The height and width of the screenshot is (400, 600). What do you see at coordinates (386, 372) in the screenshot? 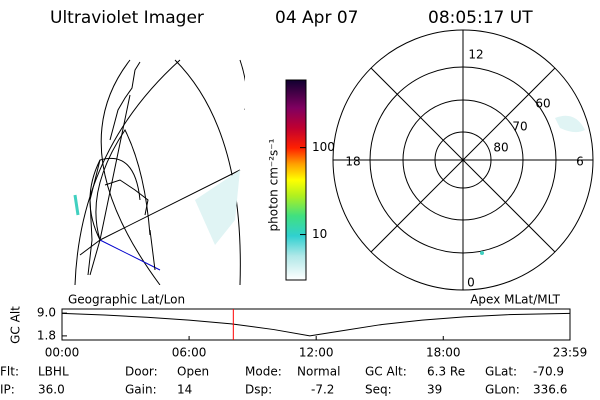
I see `status-label: GC Alt:` at bounding box center [386, 372].